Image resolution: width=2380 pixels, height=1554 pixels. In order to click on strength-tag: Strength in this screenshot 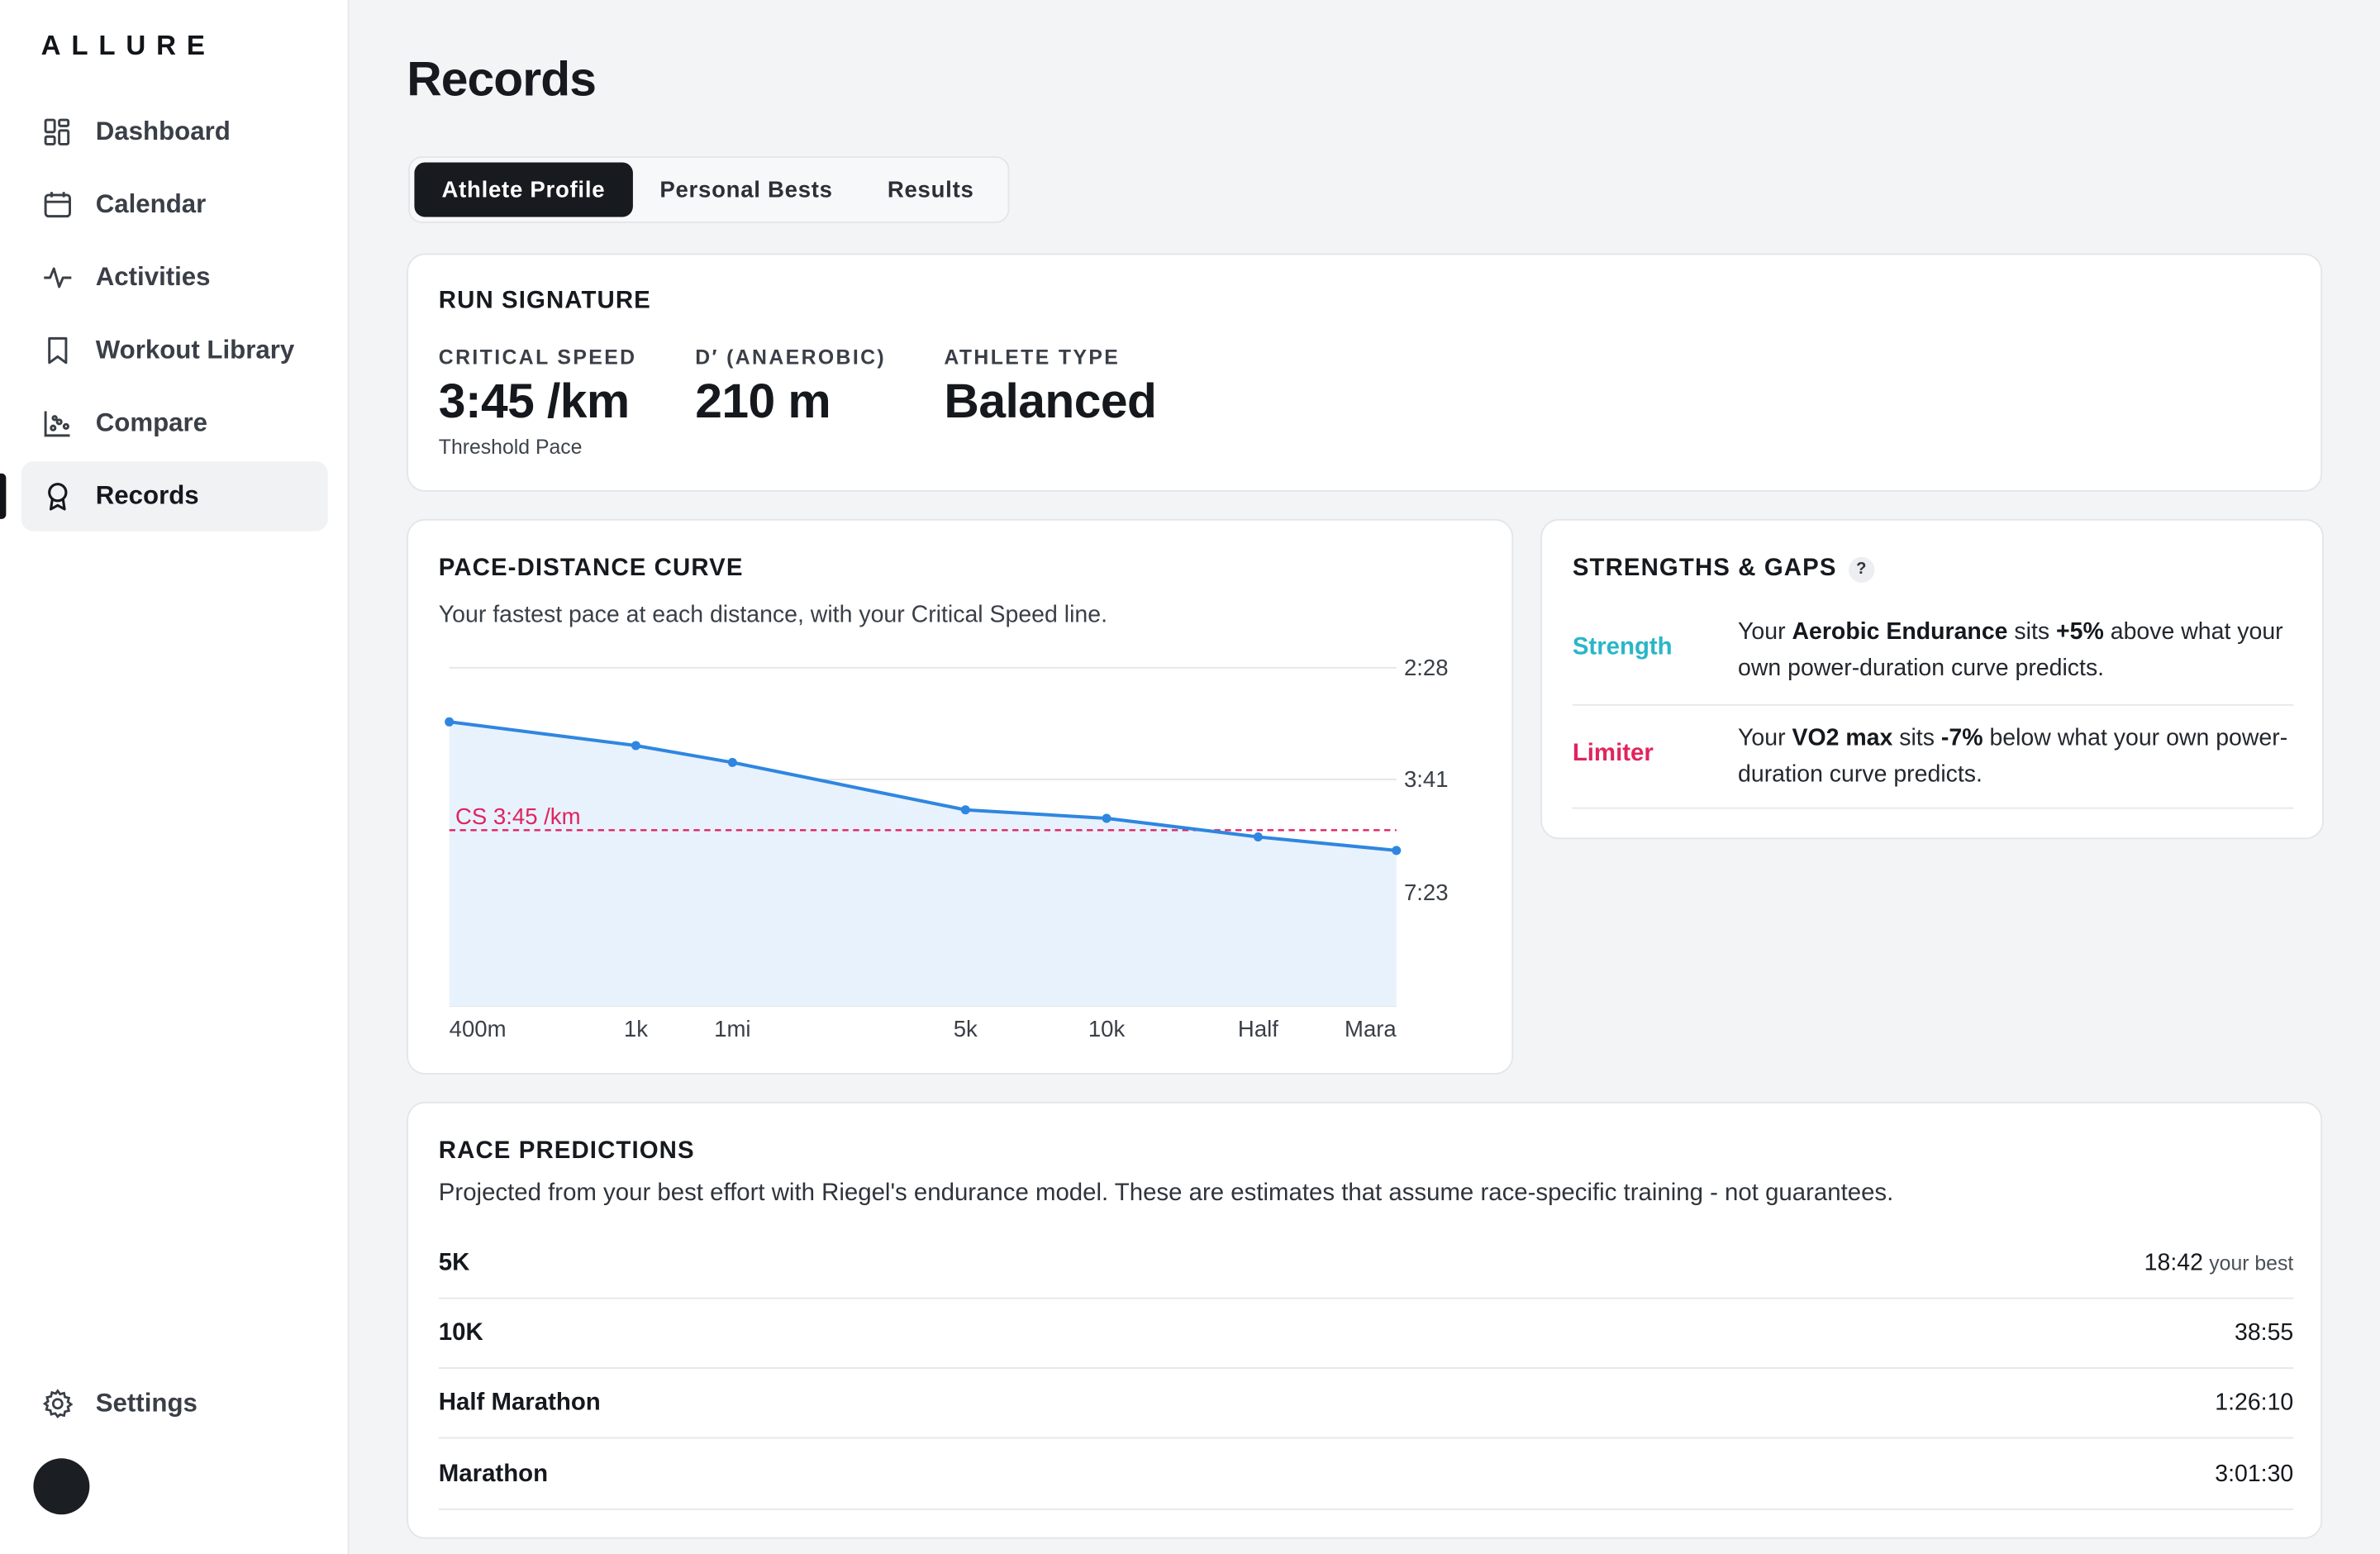, I will do `click(1622, 647)`.